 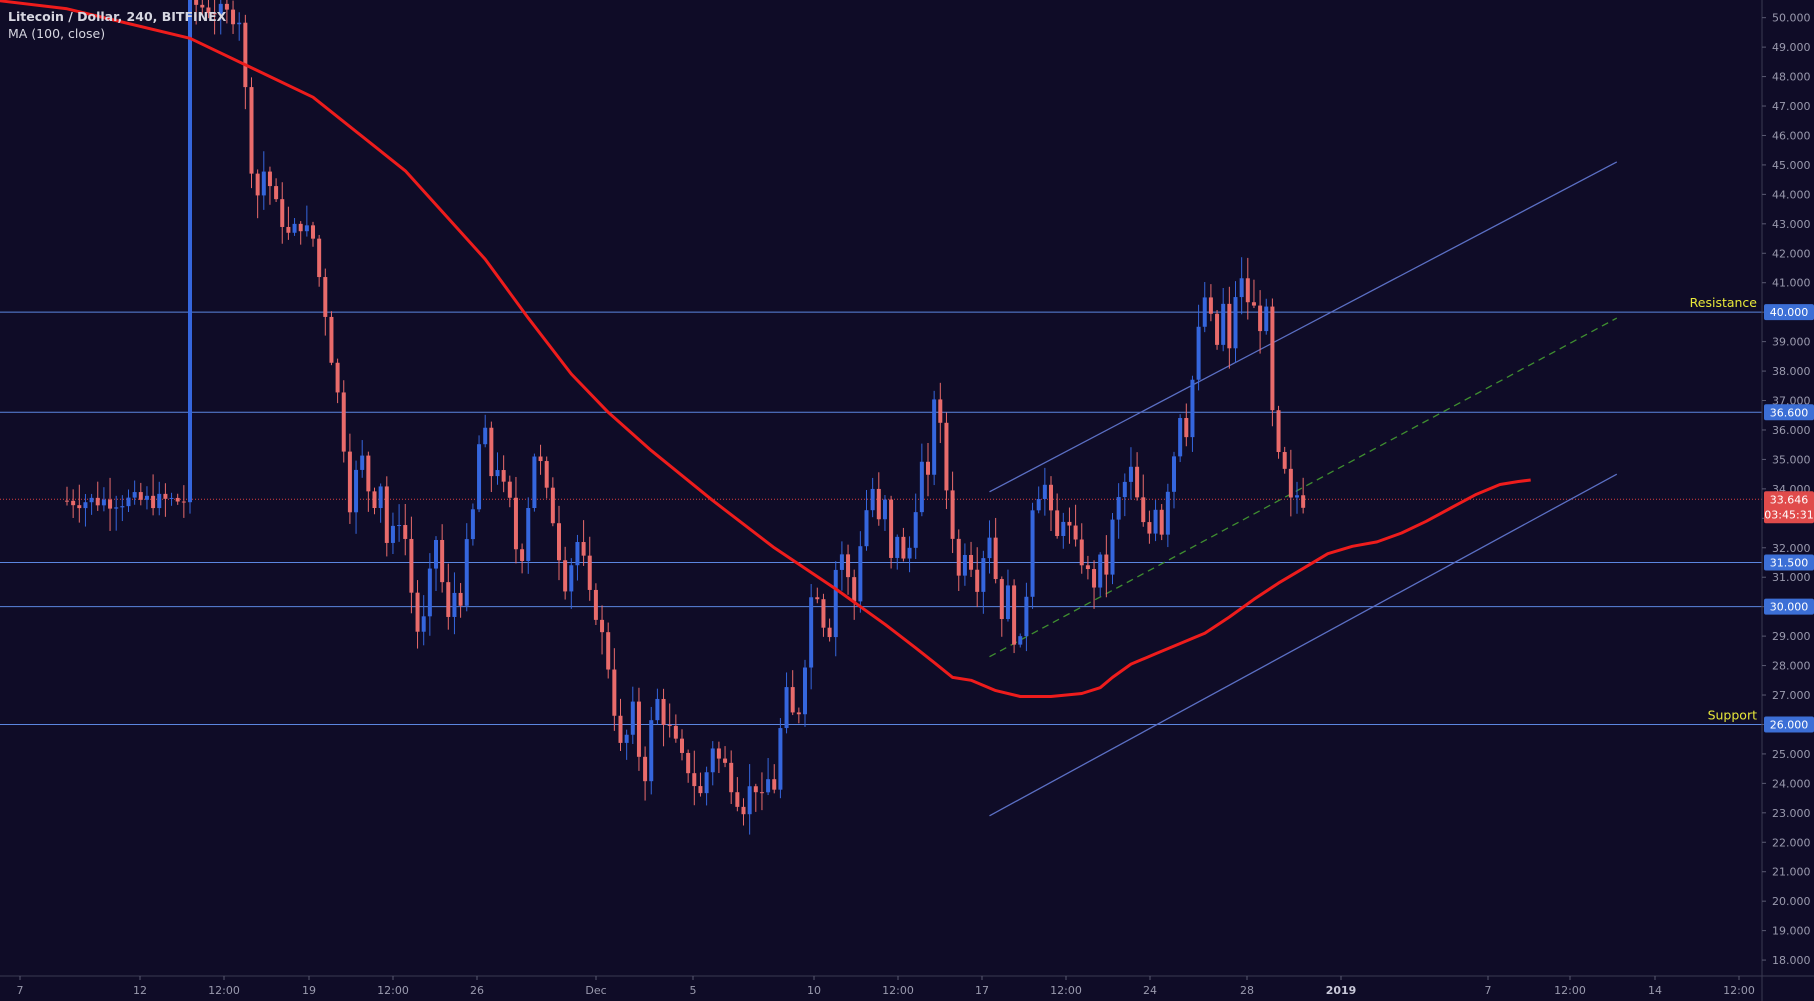 What do you see at coordinates (814, 990) in the screenshot?
I see `time-tick-label: 10` at bounding box center [814, 990].